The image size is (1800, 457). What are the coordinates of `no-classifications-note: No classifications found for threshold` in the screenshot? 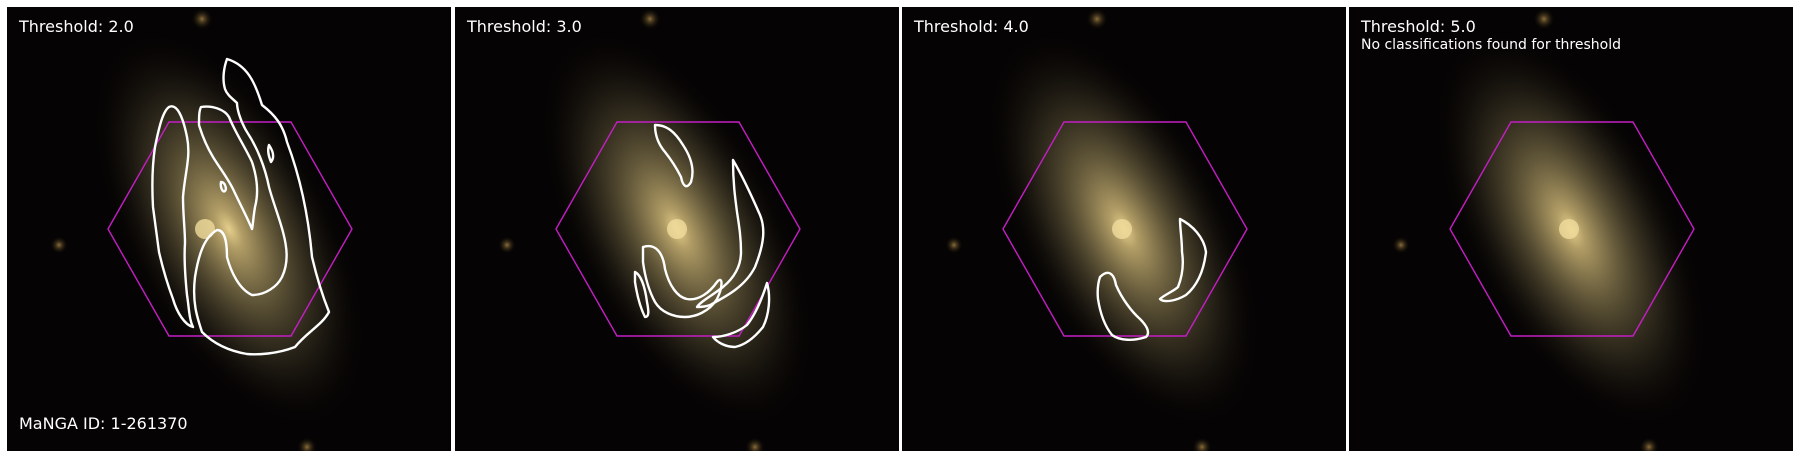 It's located at (1491, 45).